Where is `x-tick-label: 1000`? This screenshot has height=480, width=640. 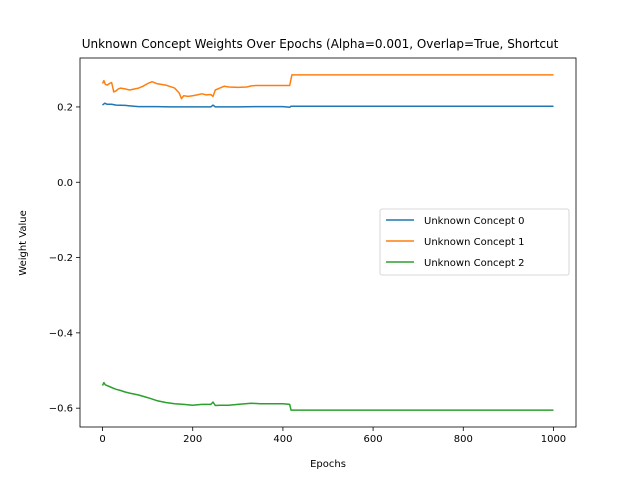
x-tick-label: 1000 is located at coordinates (553, 439).